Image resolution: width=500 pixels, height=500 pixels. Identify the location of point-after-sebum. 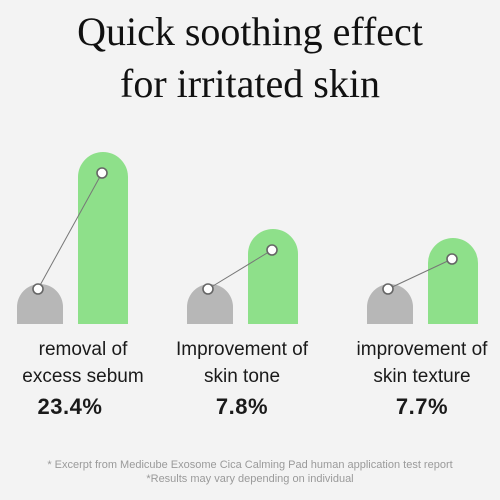
(102, 173).